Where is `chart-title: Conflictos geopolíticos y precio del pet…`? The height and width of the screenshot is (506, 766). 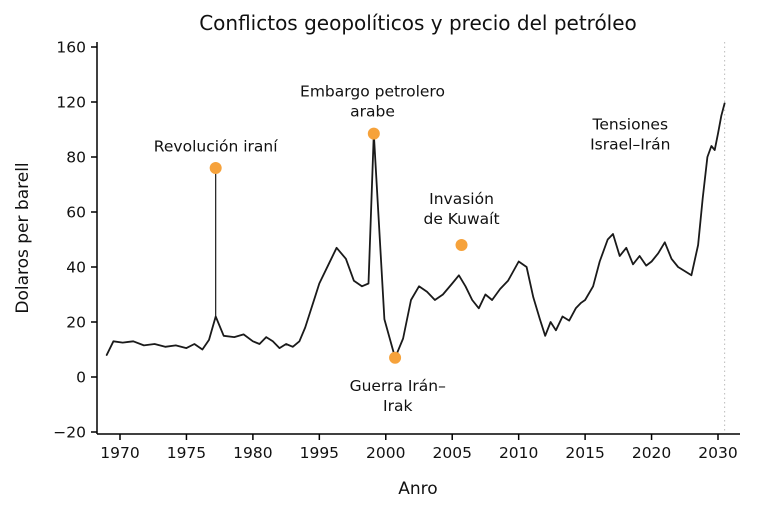
chart-title: Conflictos geopolíticos y precio del pet… is located at coordinates (418, 23).